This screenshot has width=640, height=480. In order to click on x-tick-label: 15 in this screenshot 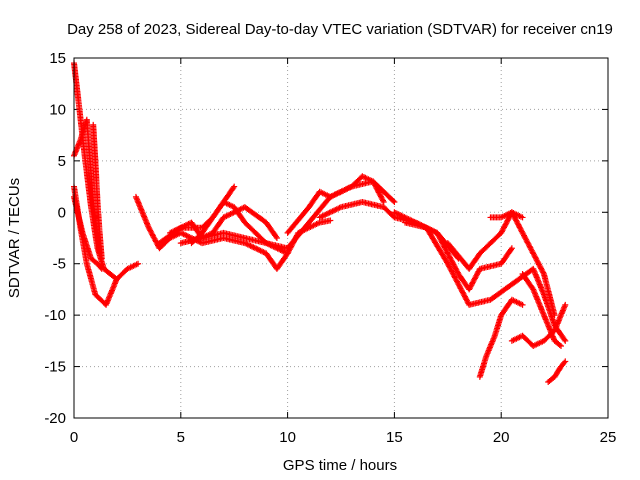, I will do `click(394, 437)`.